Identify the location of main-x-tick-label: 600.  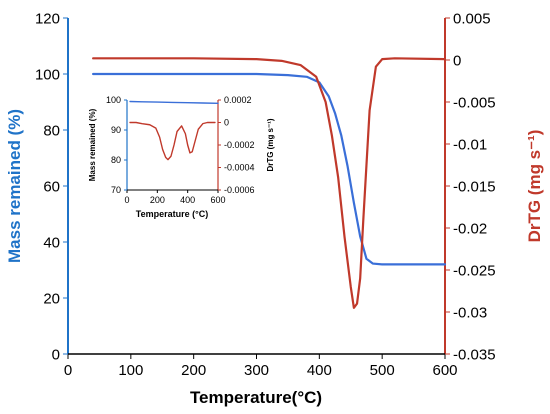
(444, 370).